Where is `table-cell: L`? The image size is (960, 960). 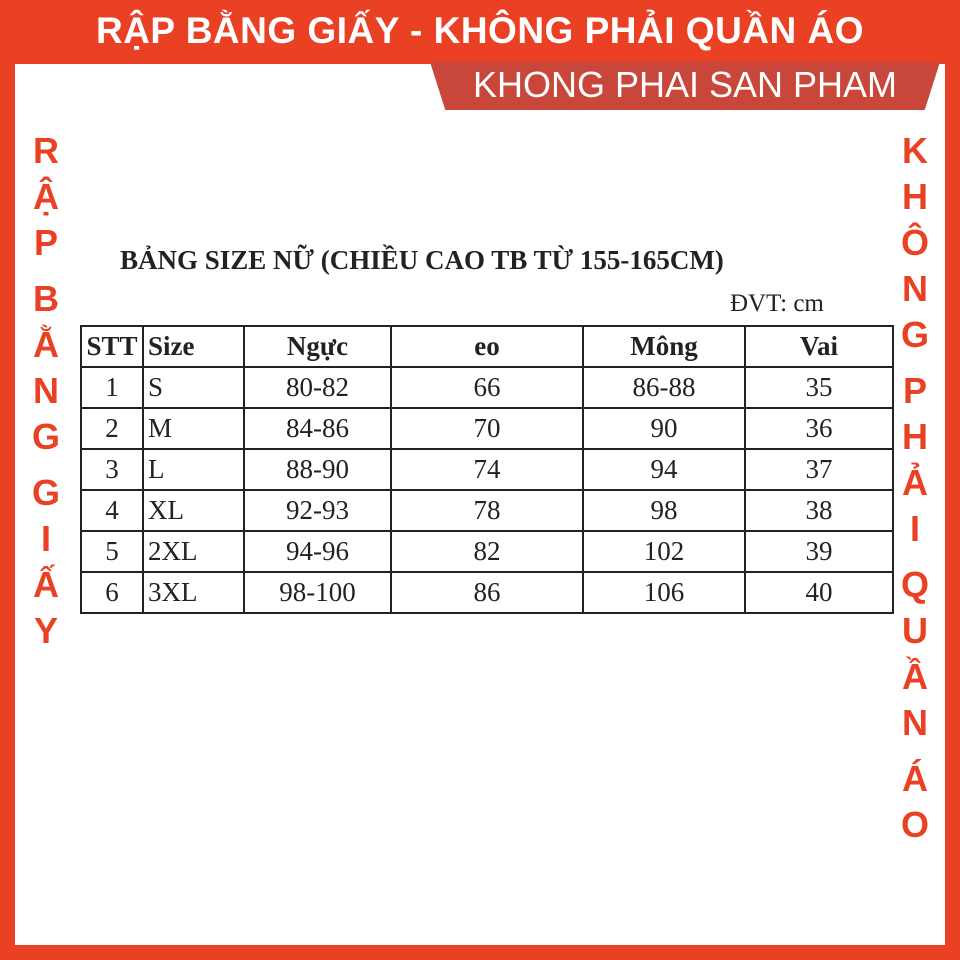 table-cell: L is located at coordinates (193, 469).